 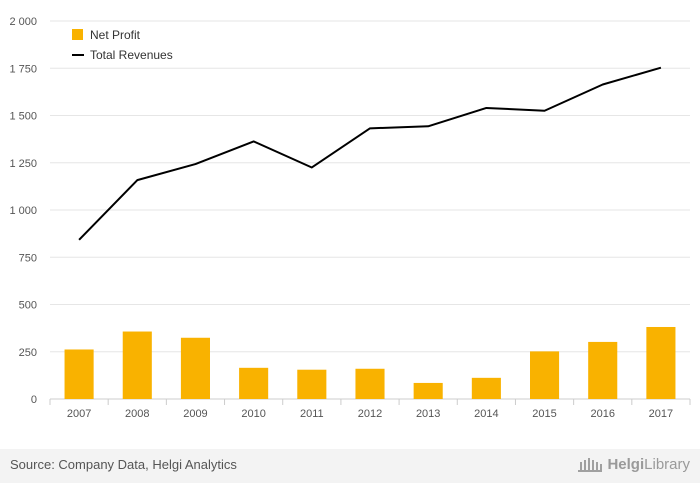 I want to click on bar-net-profit-2017, so click(x=661, y=362).